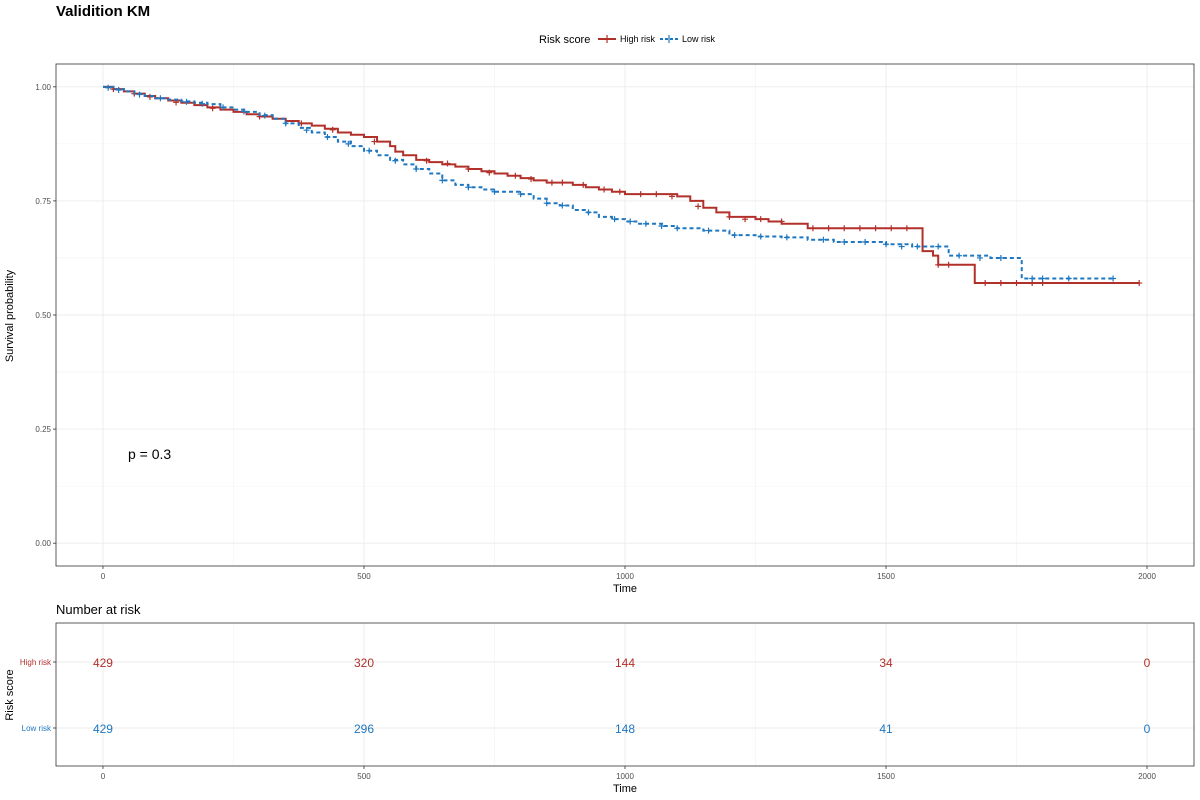 The image size is (1200, 800). I want to click on risk-row-labels: High risk Low risk, so click(38, 695).